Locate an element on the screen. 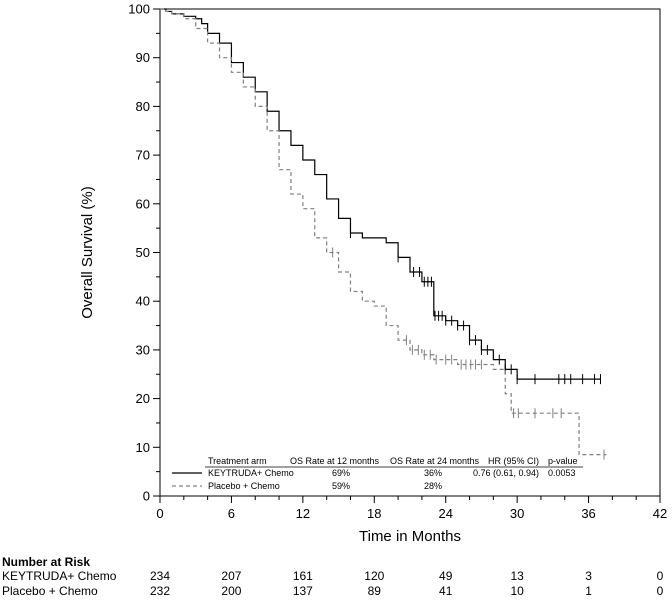  legend-header: OS Rate at 12 months is located at coordinates (335, 461).